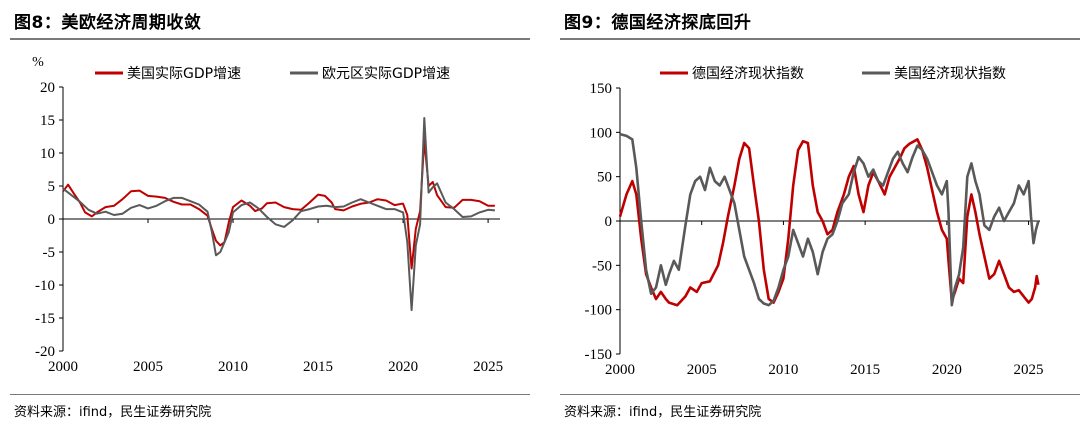  Describe the element at coordinates (601, 89) in the screenshot. I see `y-tick-label: 150` at that location.